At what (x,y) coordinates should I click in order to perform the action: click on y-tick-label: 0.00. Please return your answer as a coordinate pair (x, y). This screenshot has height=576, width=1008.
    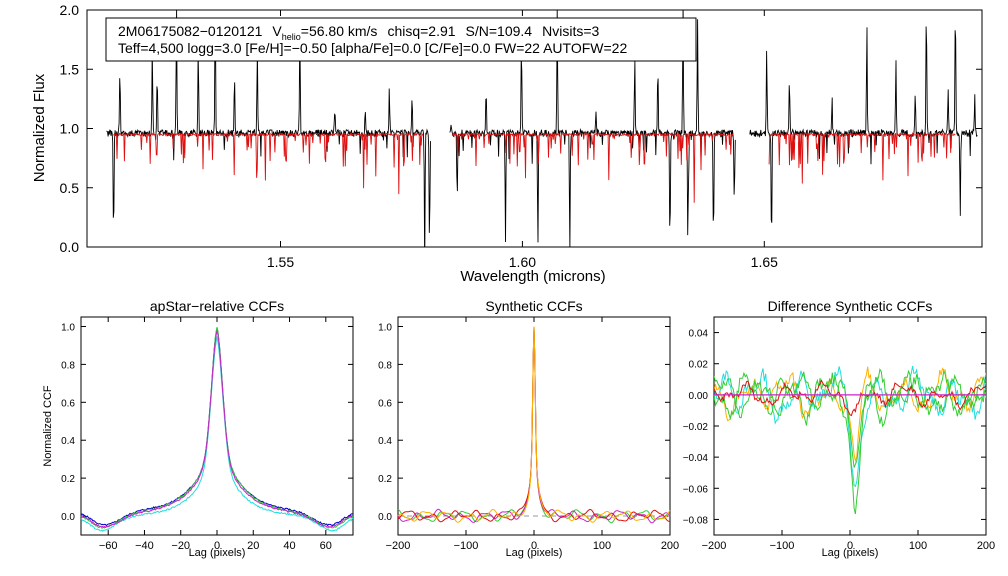
    Looking at the image, I should click on (699, 396).